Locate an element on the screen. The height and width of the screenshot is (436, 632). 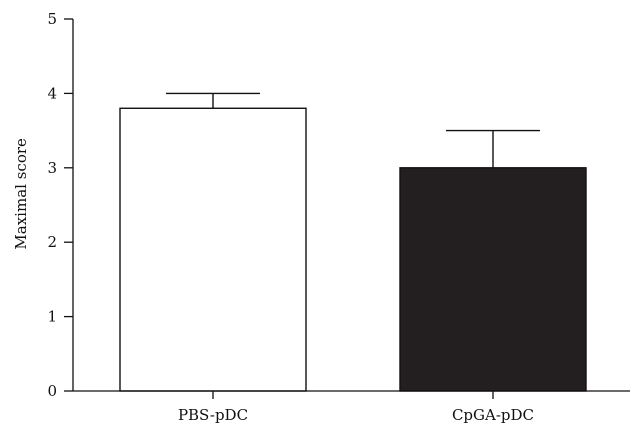
error-bars is located at coordinates (353, 130).